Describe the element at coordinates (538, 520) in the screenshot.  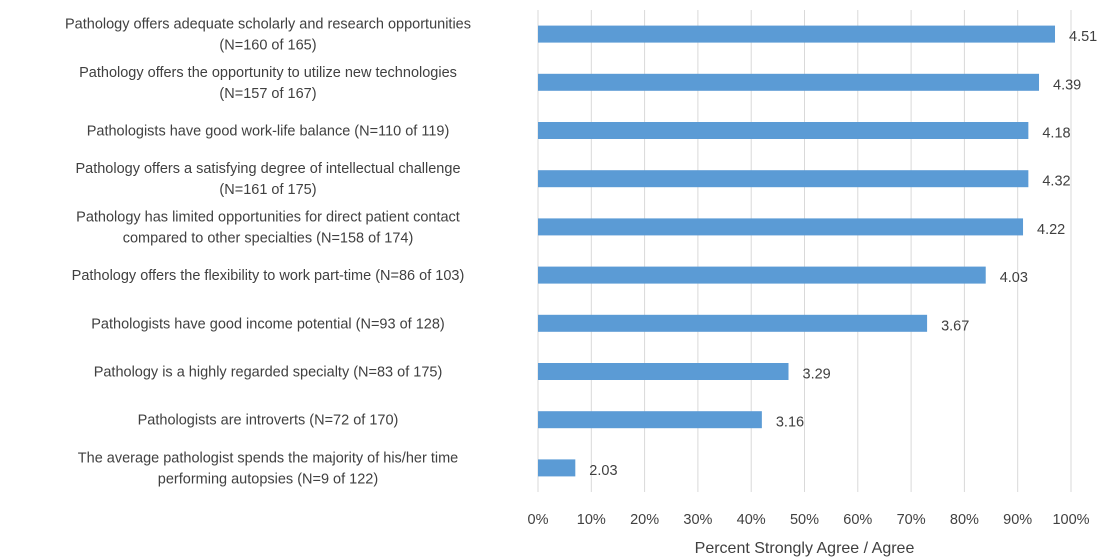
I see `x-tick-label: 0%` at that location.